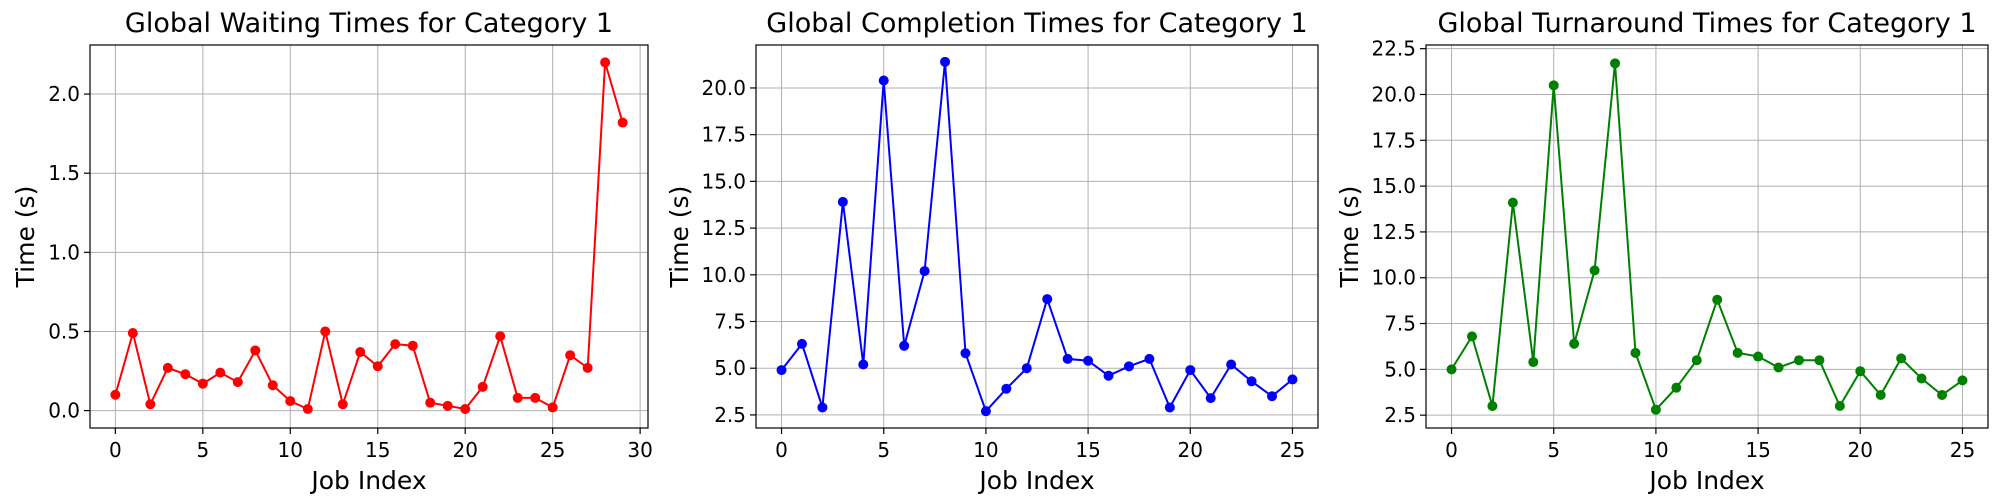 Image resolution: width=2000 pixels, height=504 pixels. Describe the element at coordinates (1036, 23) in the screenshot. I see `chart-title: Global Completion Times for Category 1` at that location.